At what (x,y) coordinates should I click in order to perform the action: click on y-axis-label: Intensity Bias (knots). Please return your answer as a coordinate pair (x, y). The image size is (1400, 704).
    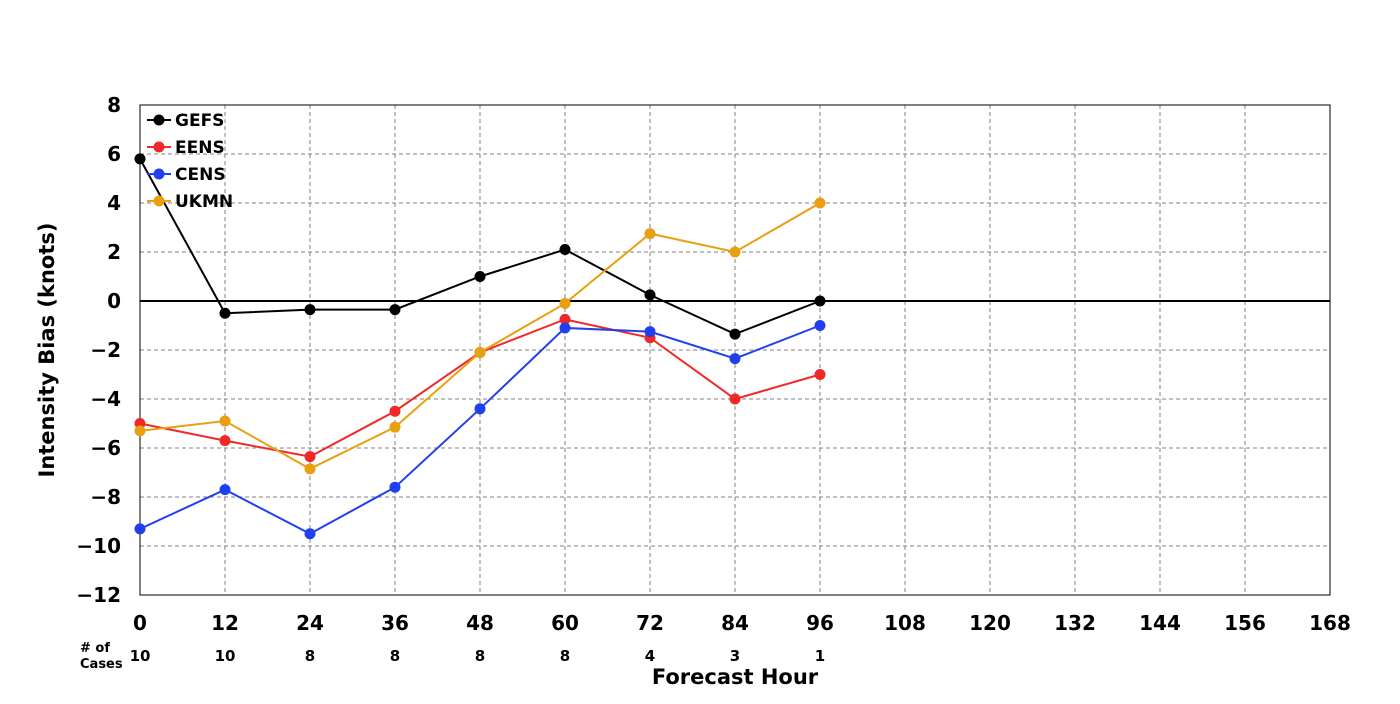
    Looking at the image, I should click on (47, 350).